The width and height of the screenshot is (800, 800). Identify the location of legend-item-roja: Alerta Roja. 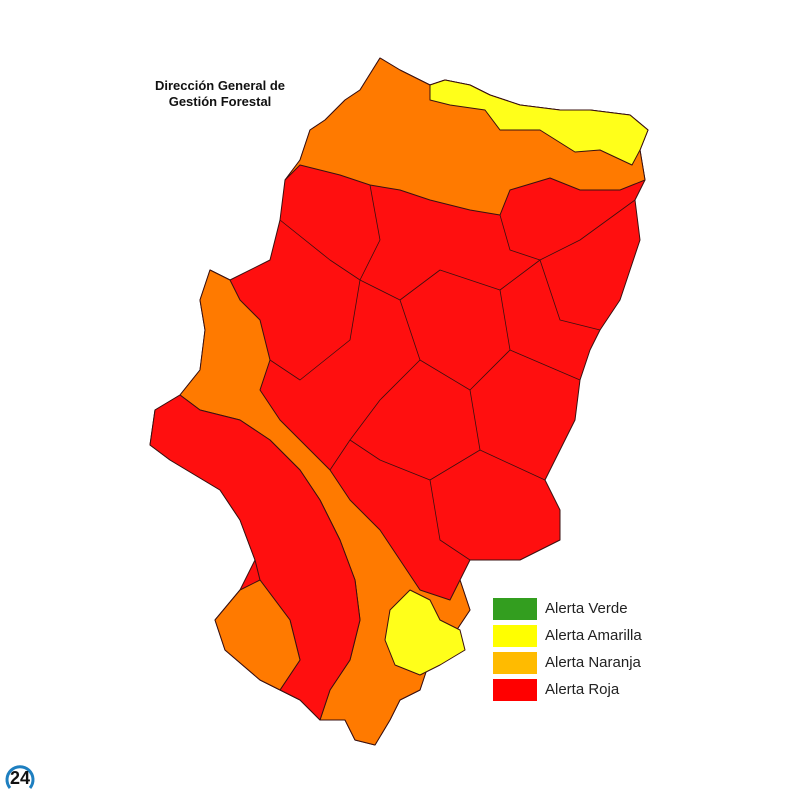
(567, 689).